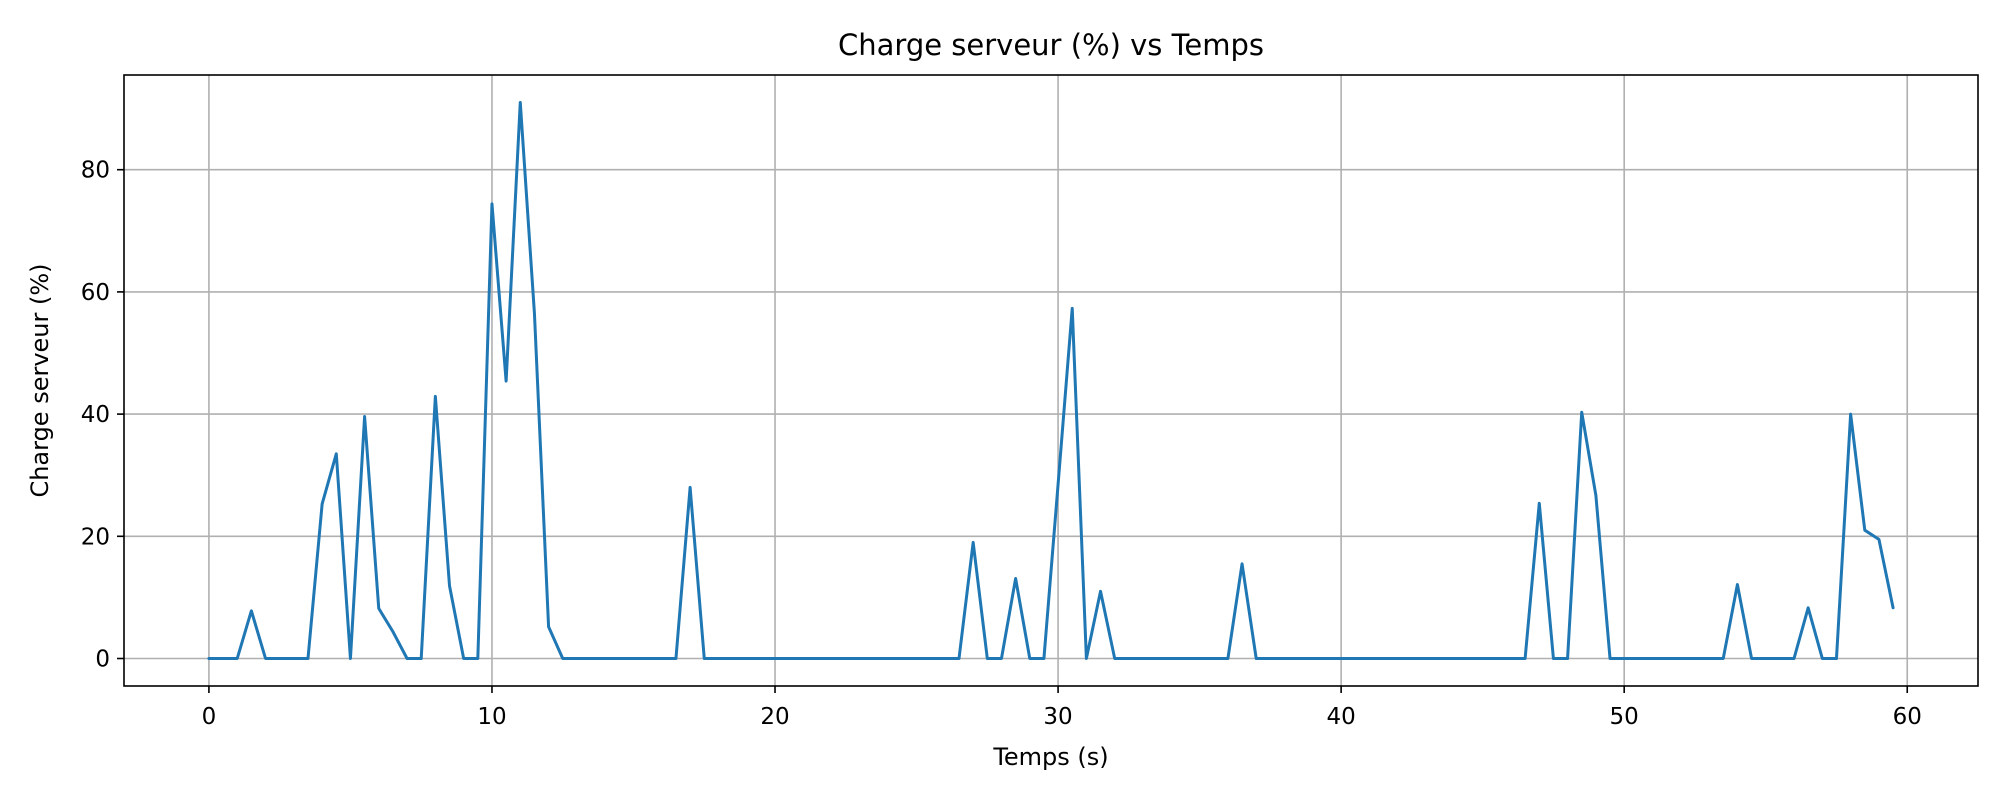  What do you see at coordinates (95, 537) in the screenshot?
I see `y-tick-label: 20` at bounding box center [95, 537].